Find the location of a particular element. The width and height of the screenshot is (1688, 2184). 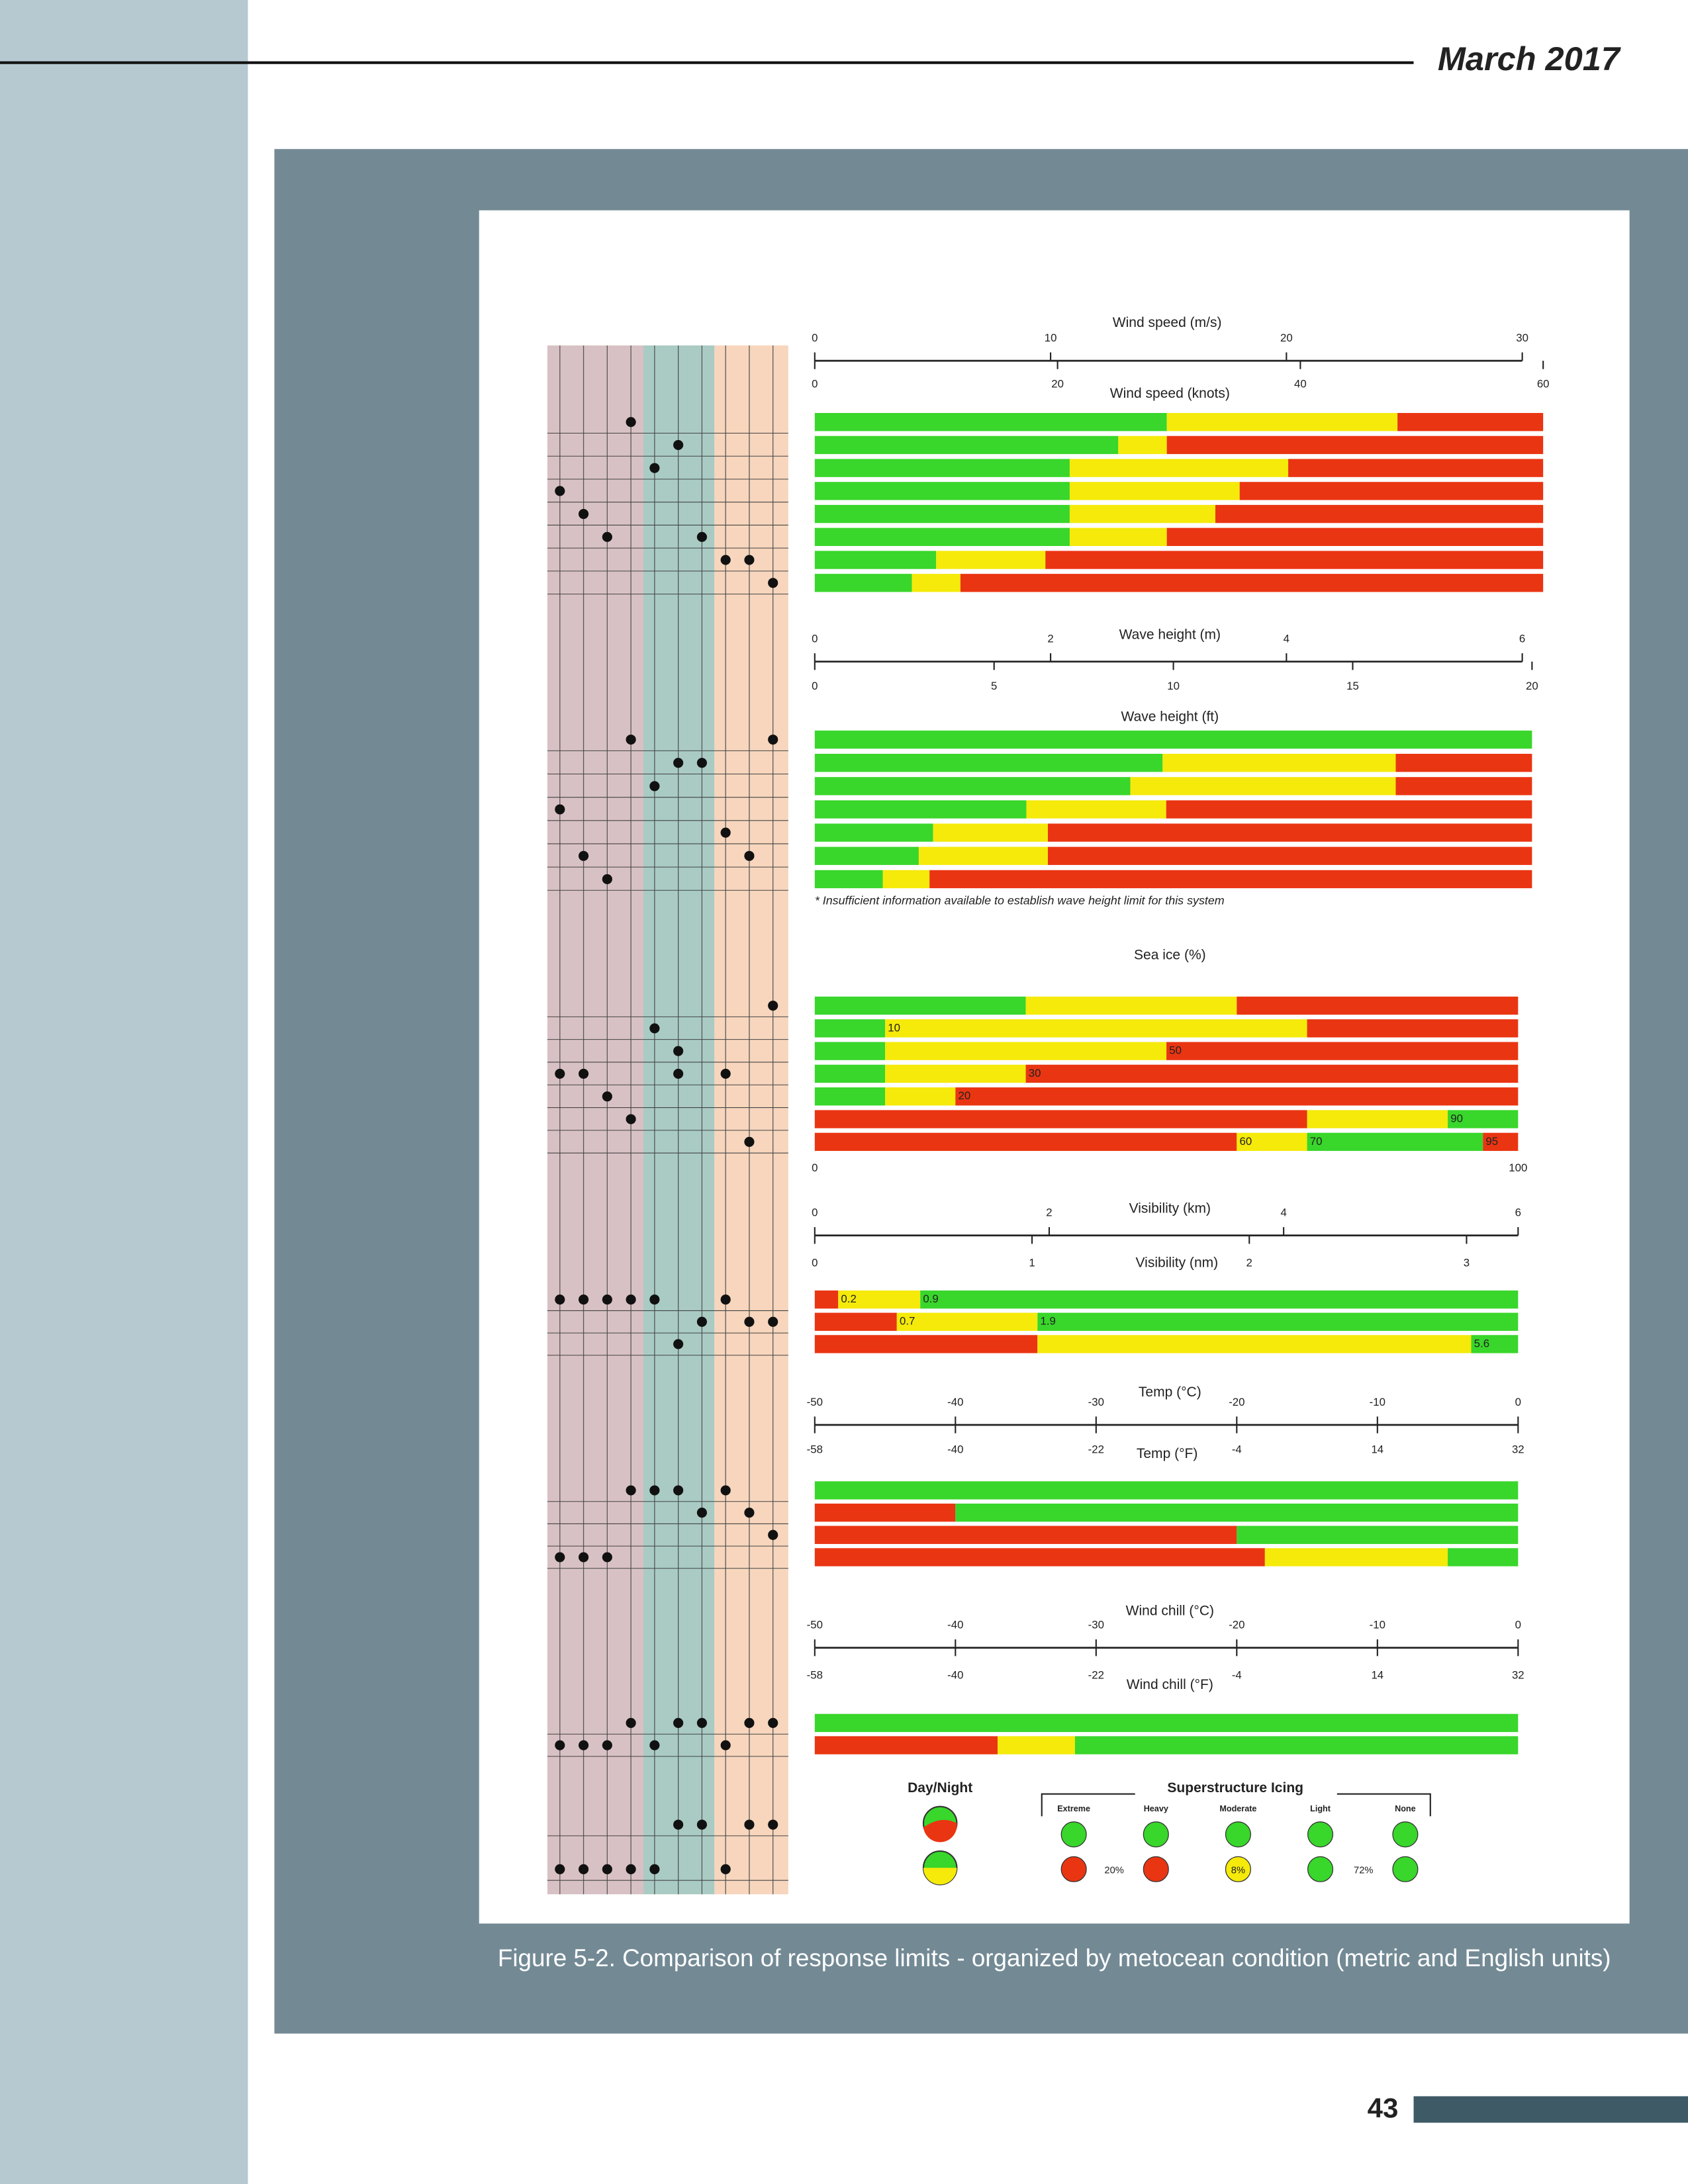

data-label: 30 is located at coordinates (1035, 1073).